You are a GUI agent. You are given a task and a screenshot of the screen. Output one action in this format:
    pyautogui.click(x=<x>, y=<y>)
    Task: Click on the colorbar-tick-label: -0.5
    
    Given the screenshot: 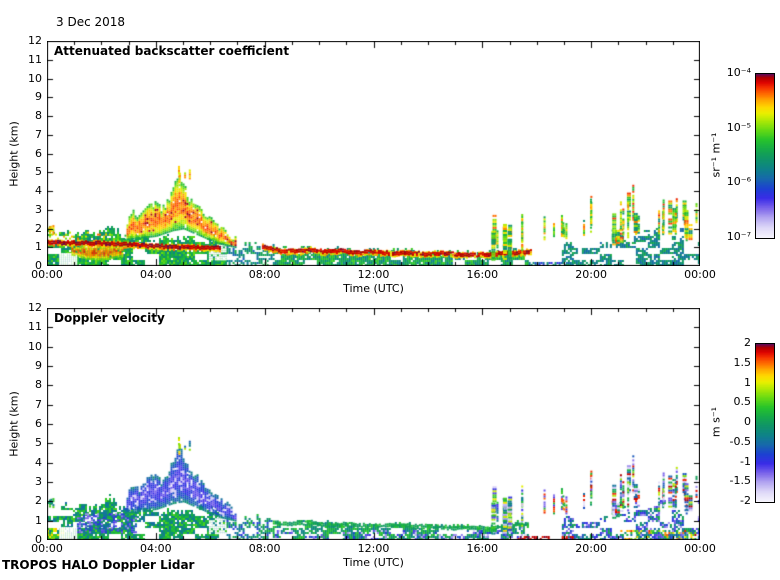 What is the action you would take?
    pyautogui.click(x=740, y=441)
    